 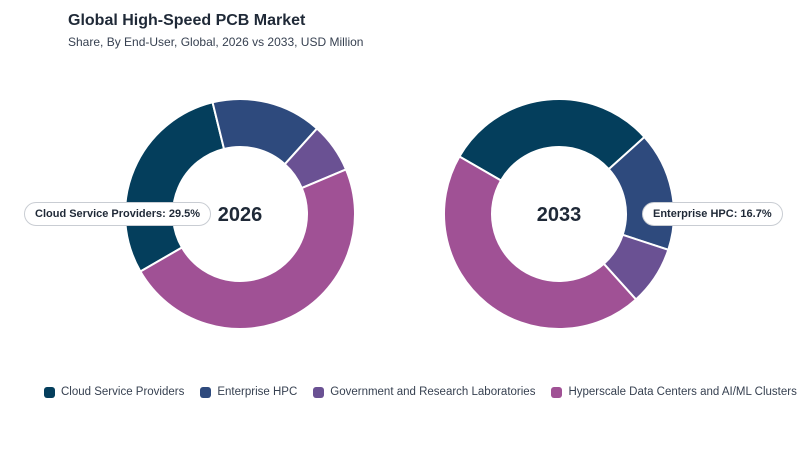 I want to click on center-label-2026: 2026, so click(x=240, y=215).